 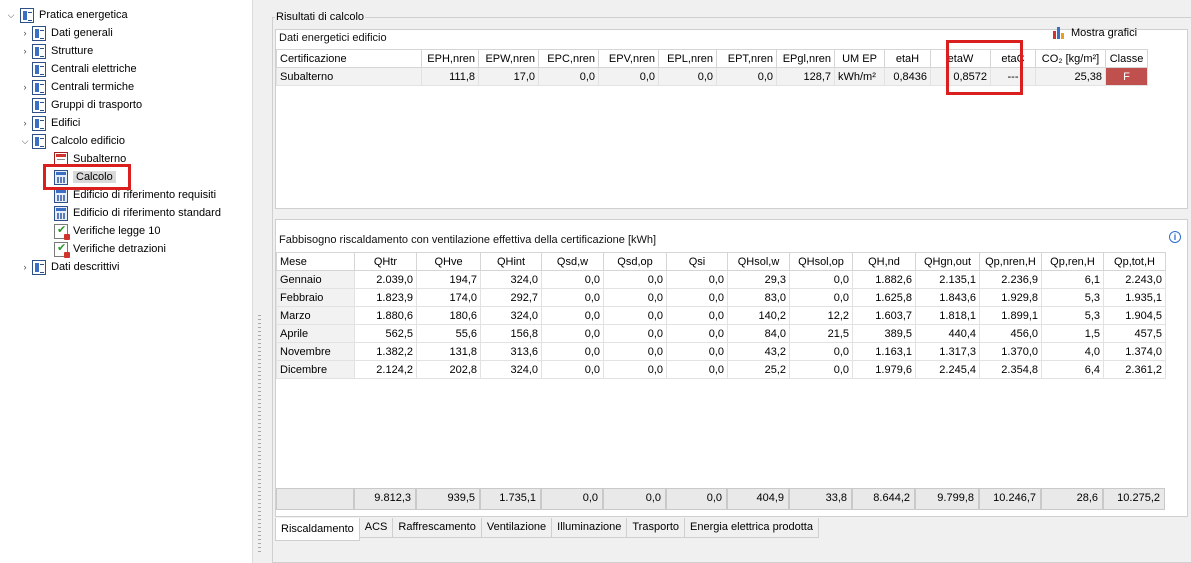 I want to click on month-cell: Gennaio, so click(x=315, y=279).